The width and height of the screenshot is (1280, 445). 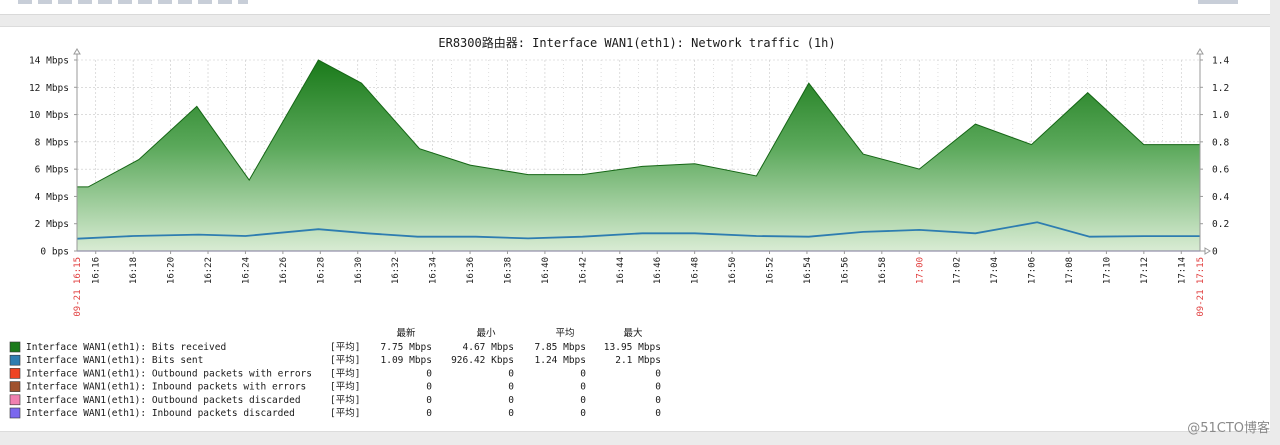 I want to click on y-tick-label-left: 4 Mbps, so click(x=52, y=197).